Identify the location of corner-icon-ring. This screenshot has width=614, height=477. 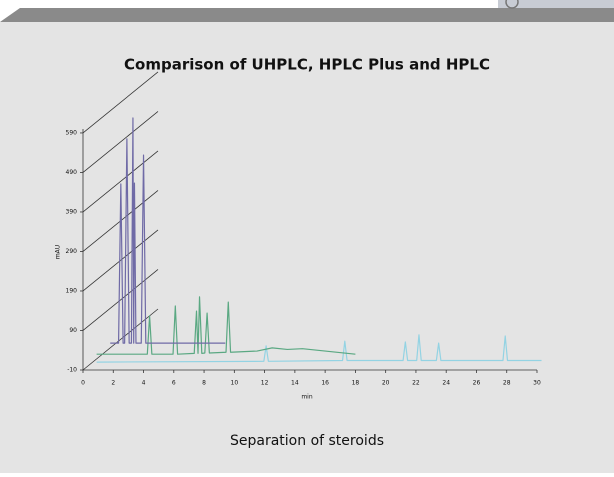
(512, 4).